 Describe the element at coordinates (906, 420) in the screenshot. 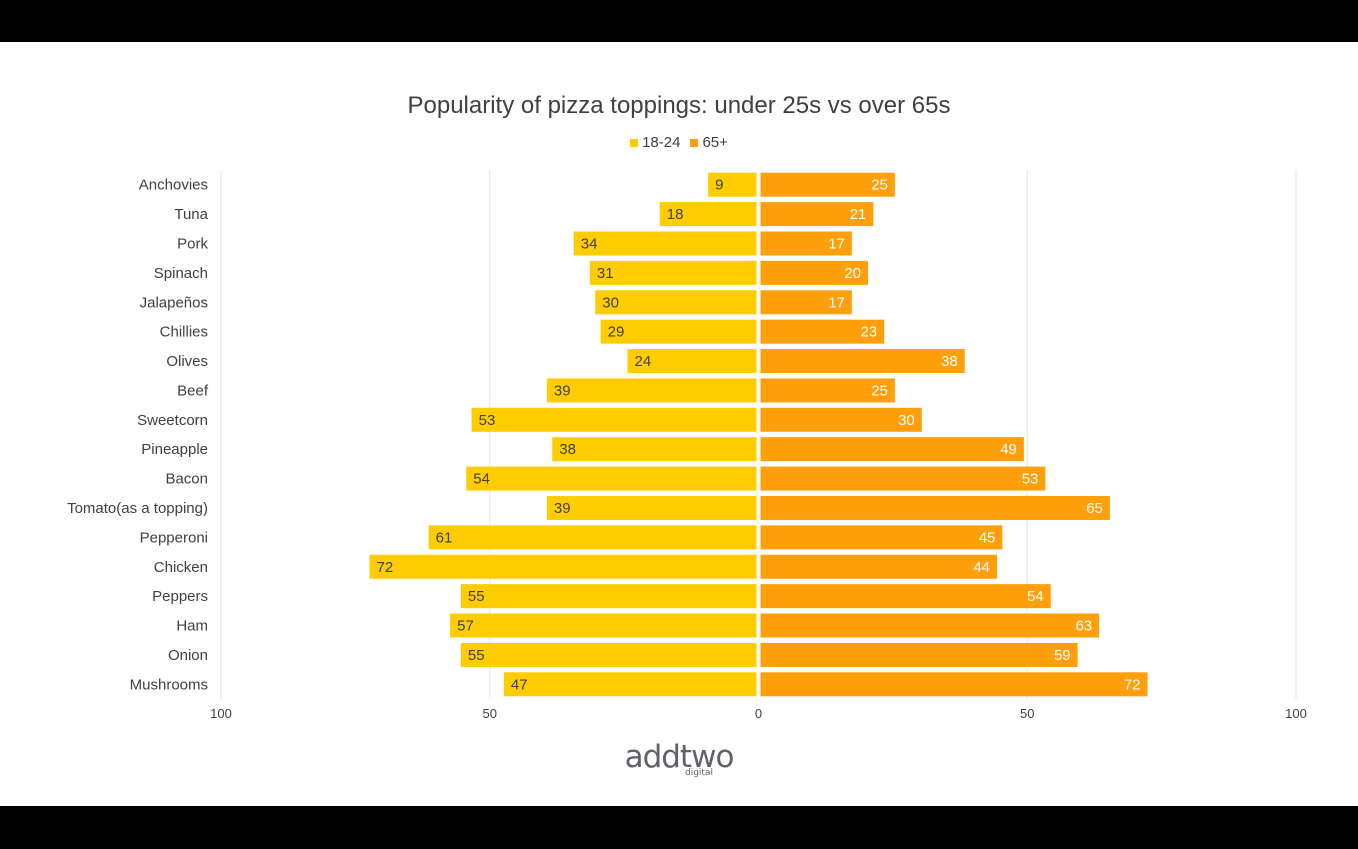

I see `data-label-65-plus: 30` at that location.